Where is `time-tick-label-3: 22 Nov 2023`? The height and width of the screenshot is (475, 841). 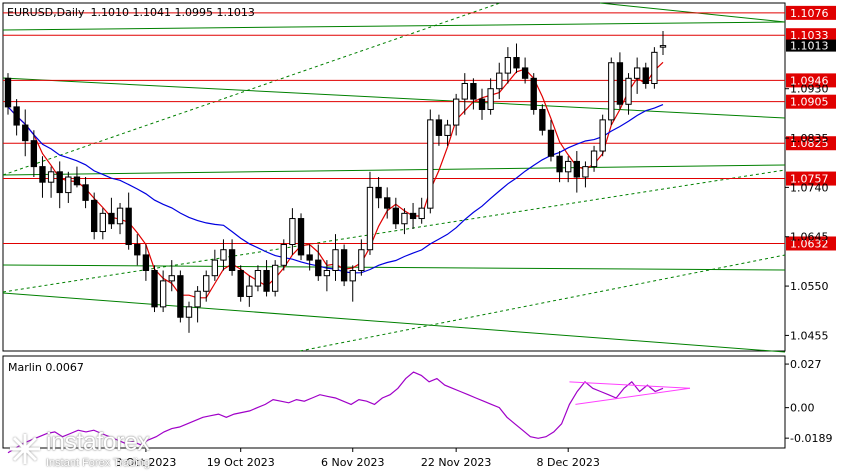
time-tick-label-3: 22 Nov 2023 is located at coordinates (456, 462).